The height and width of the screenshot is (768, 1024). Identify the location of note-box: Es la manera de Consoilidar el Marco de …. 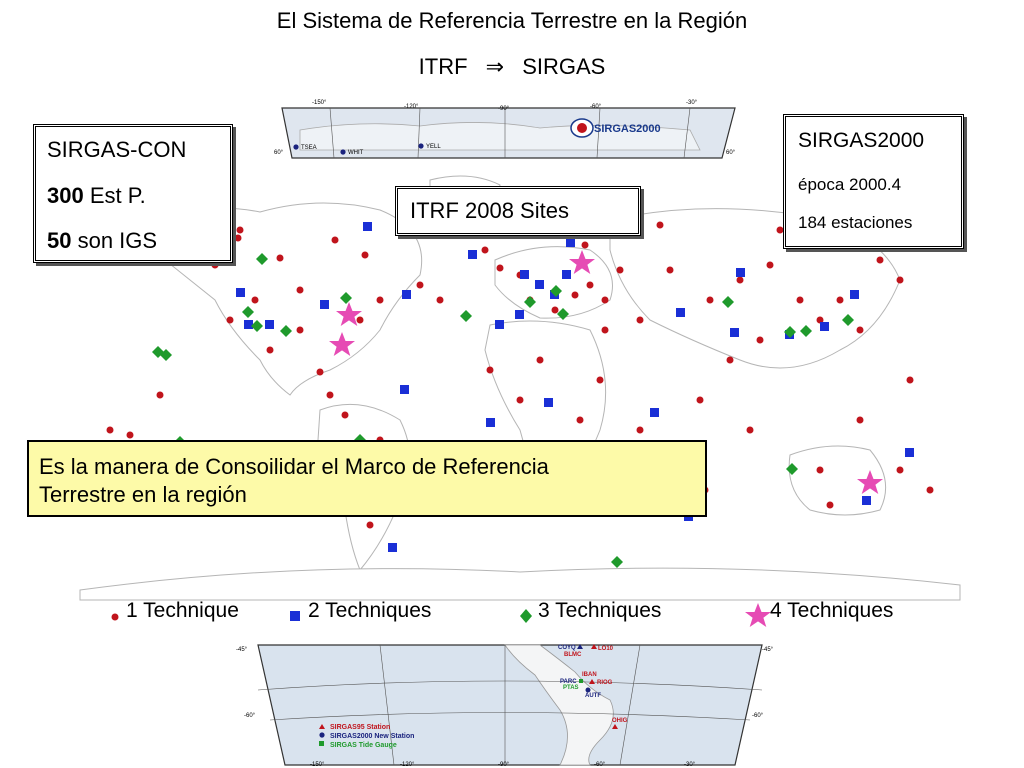
(367, 478).